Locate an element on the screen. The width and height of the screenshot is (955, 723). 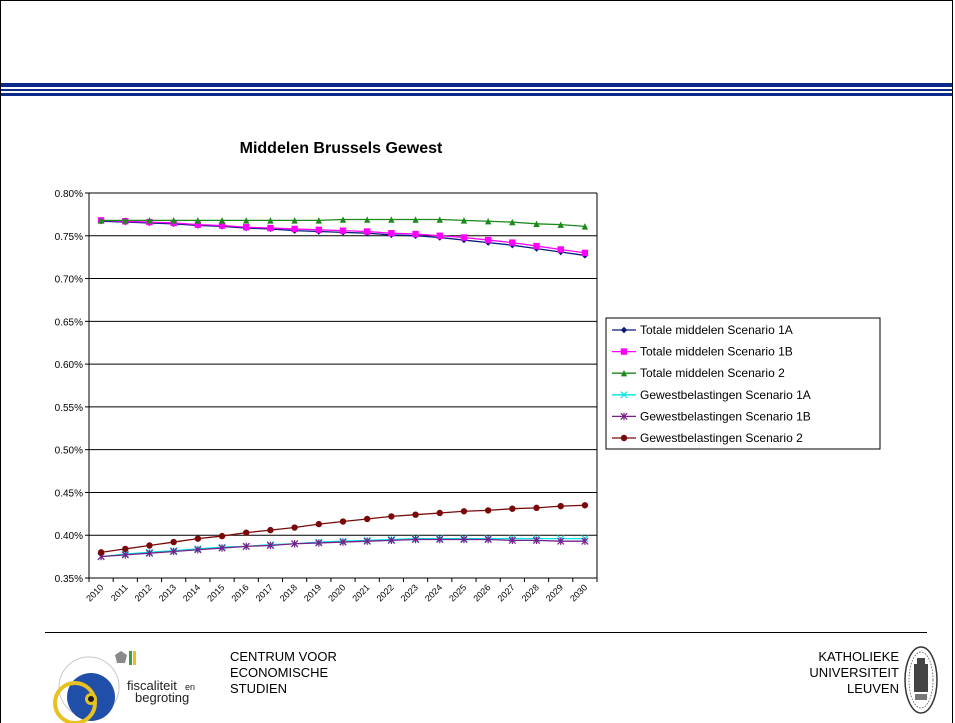
legend-label-5: Gewestbelastingen Scenario 1B is located at coordinates (725, 416).